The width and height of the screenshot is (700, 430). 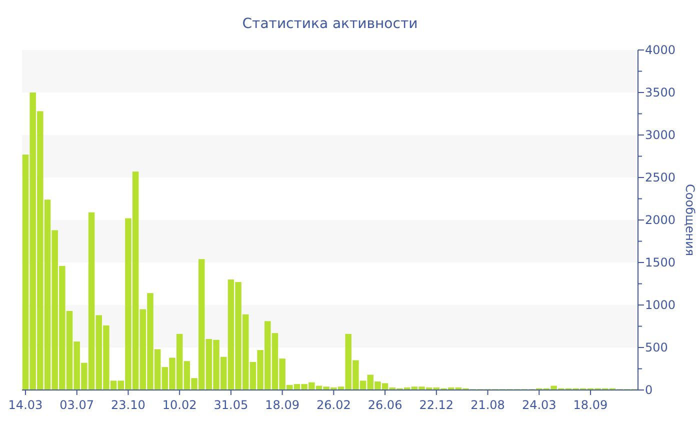 What do you see at coordinates (539, 405) in the screenshot?
I see `x-tick-label: 24.03` at bounding box center [539, 405].